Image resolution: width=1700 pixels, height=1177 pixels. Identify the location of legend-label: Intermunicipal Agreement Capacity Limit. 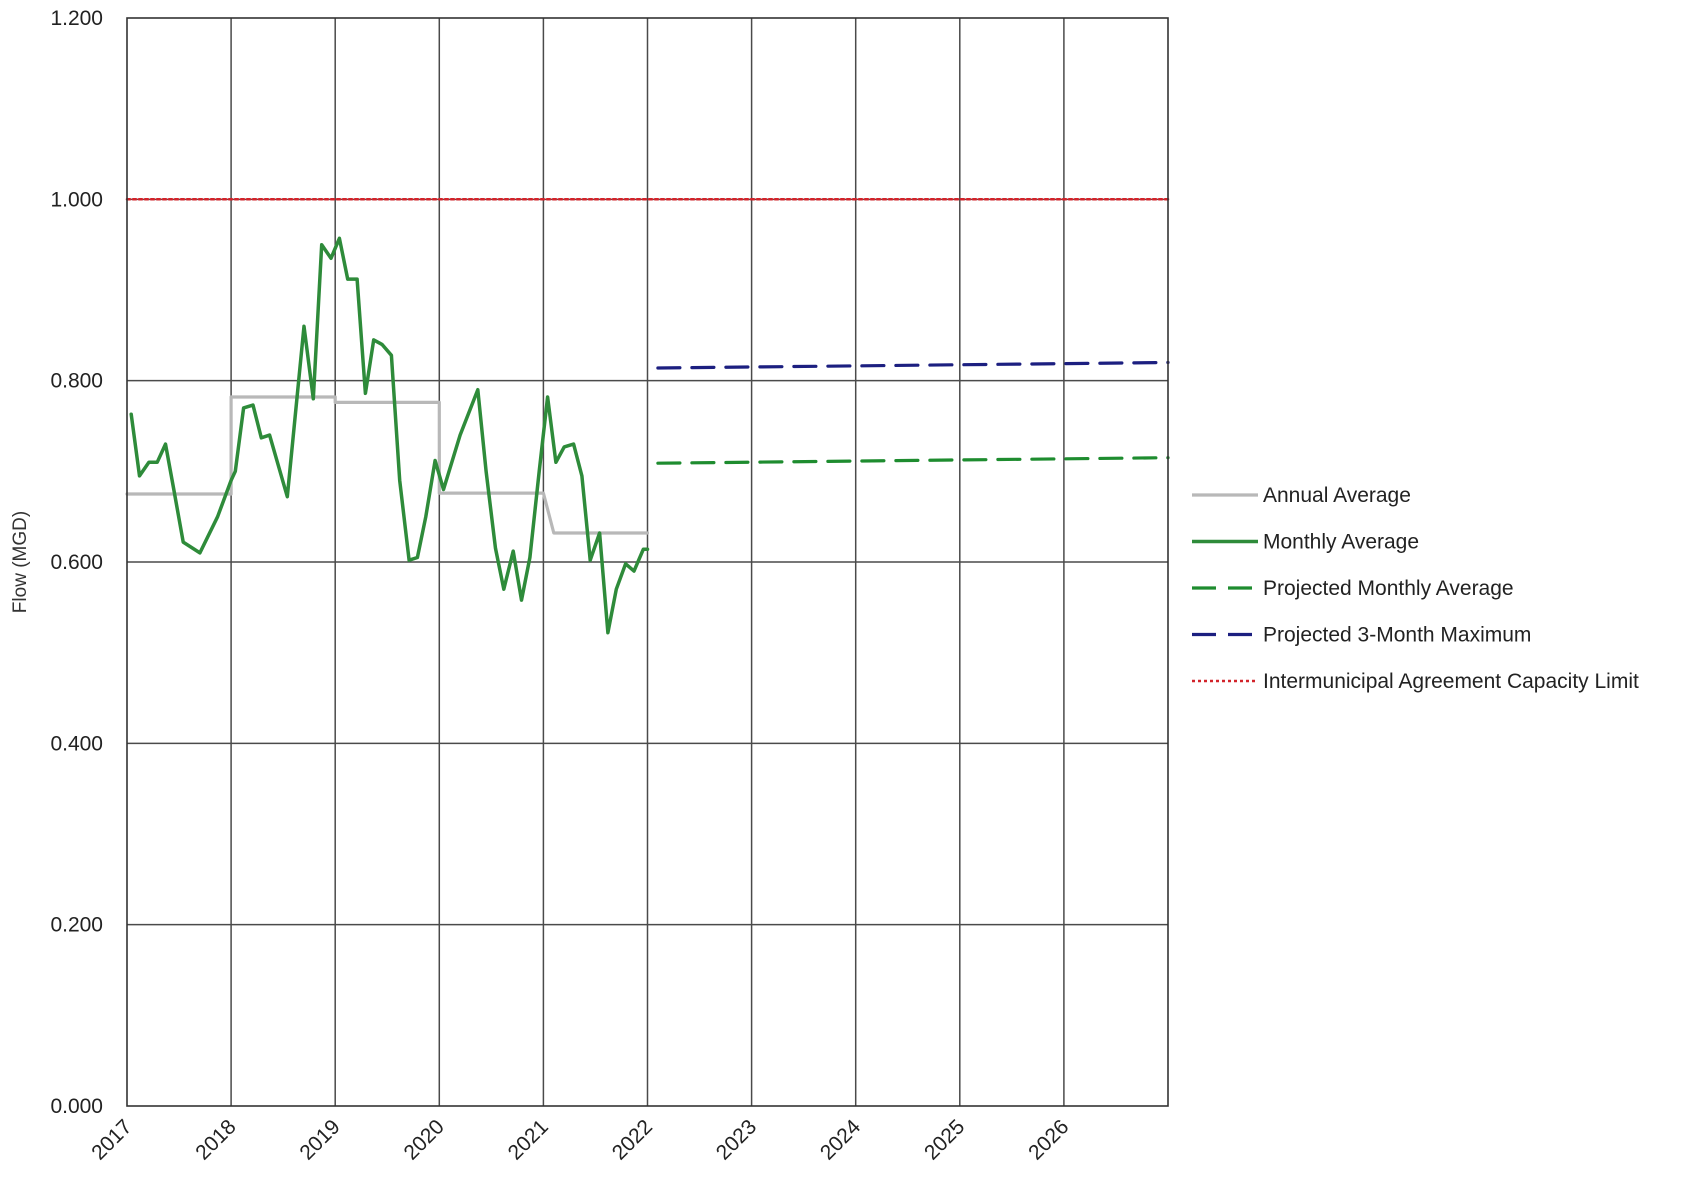
(1451, 681).